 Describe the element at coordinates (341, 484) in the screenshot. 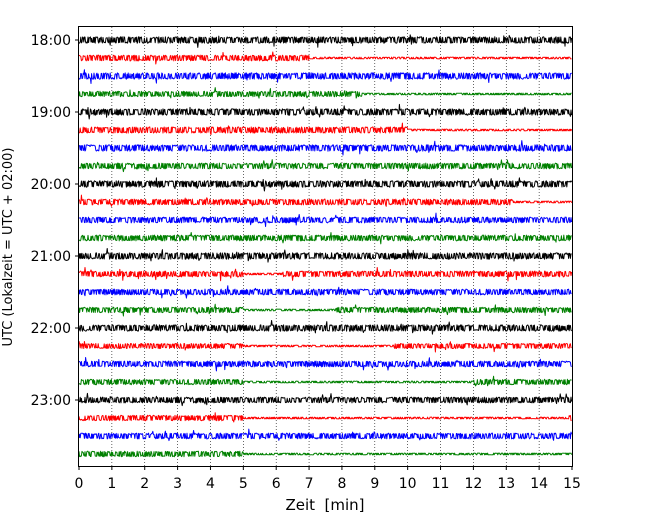

I see `x-tick-label: 8` at that location.